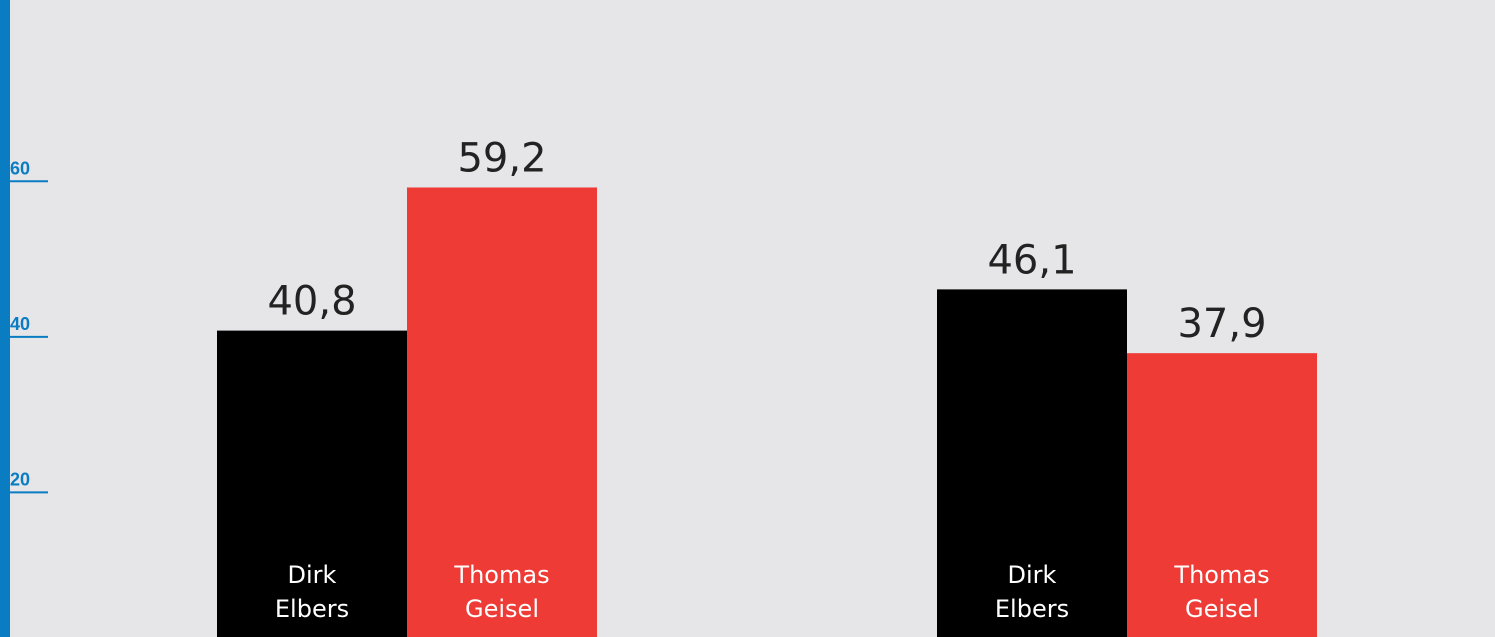 The height and width of the screenshot is (637, 1495). What do you see at coordinates (20, 168) in the screenshot?
I see `y-tick-label: 60` at bounding box center [20, 168].